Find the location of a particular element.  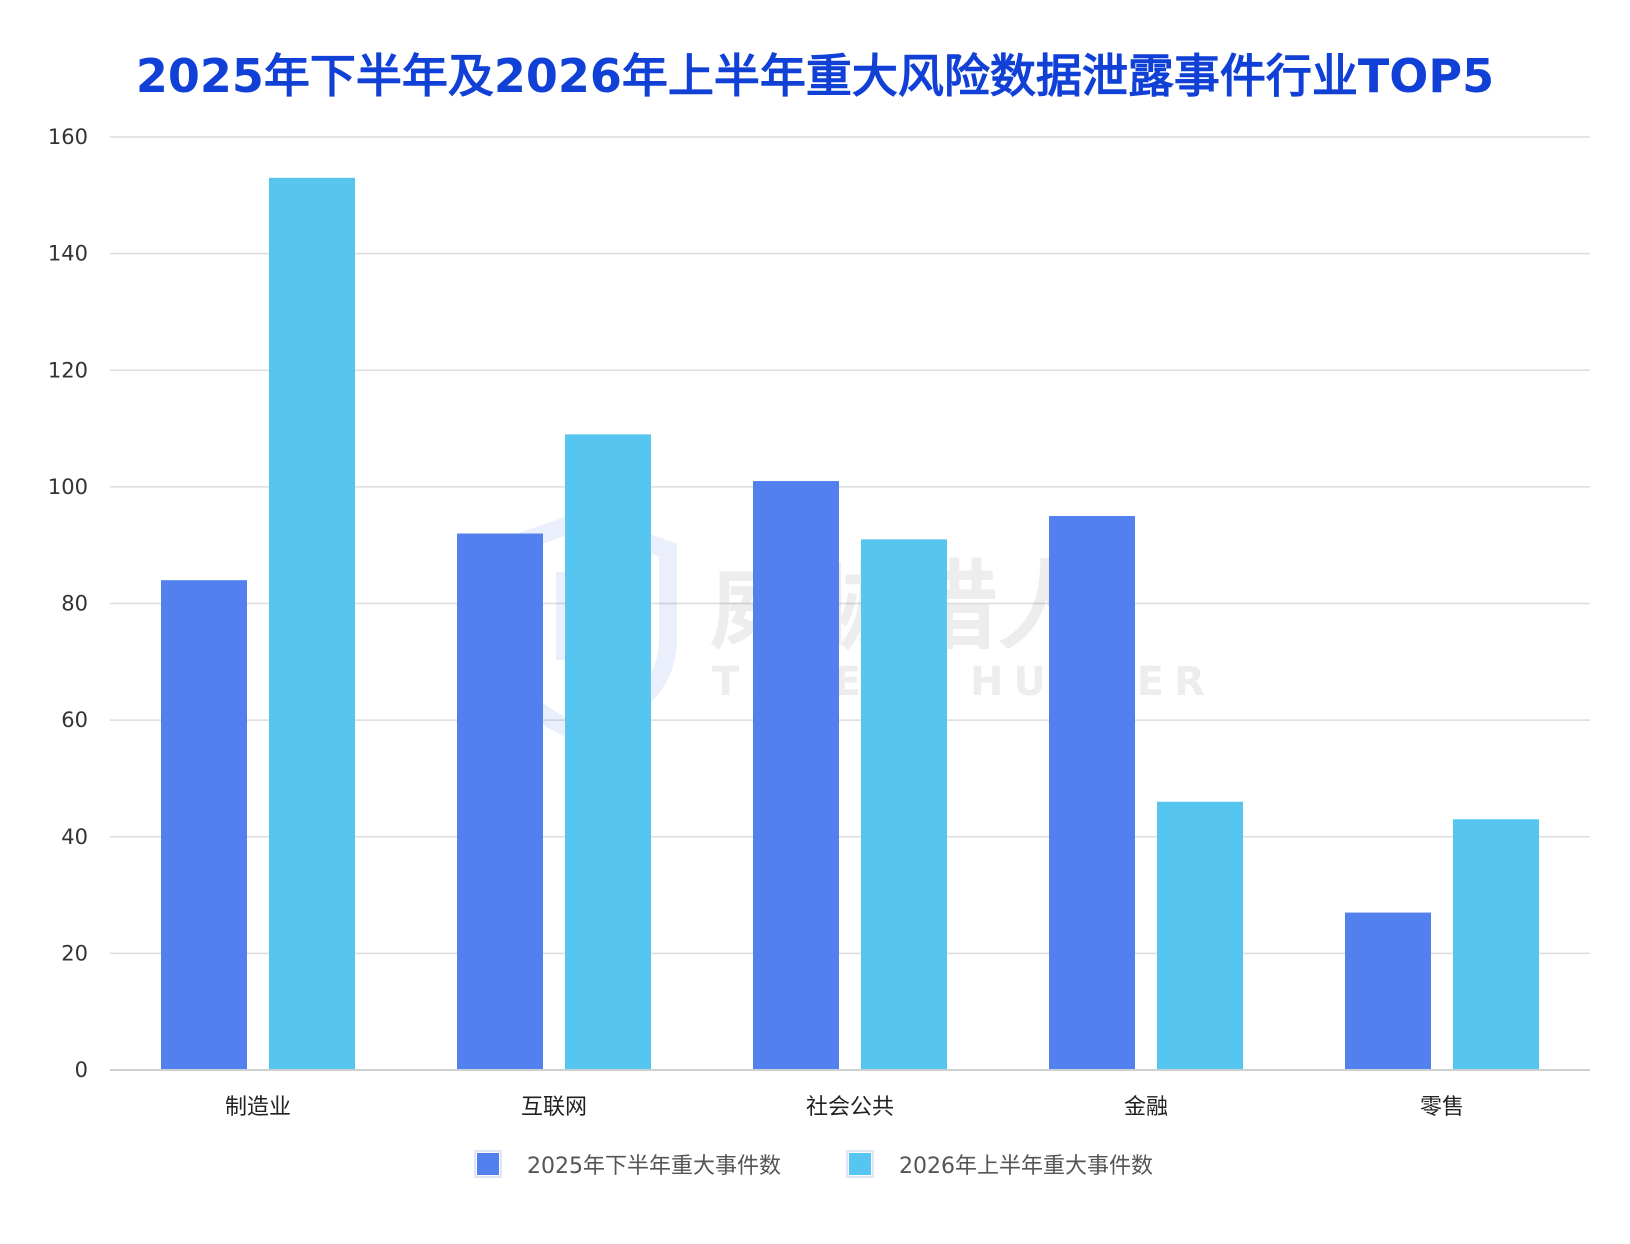

legend: 2025年下半年重大事件数 2026年上半年重大事件数 is located at coordinates (815, 1164).